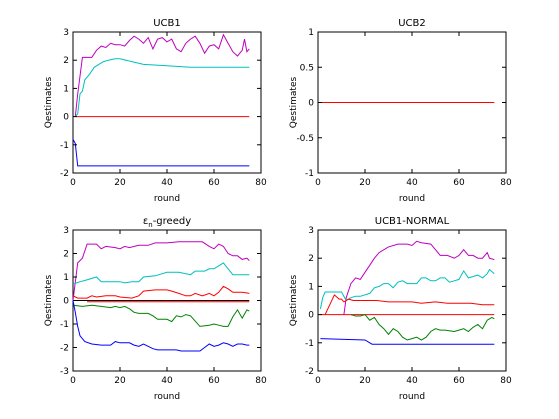 The image size is (559, 419). I want to click on chart-title: UCB1, so click(167, 23).